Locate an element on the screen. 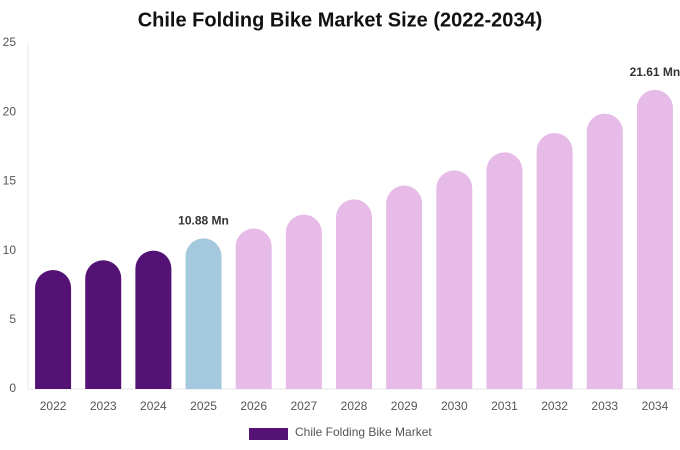  x-tick-label: 2031 is located at coordinates (504, 406).